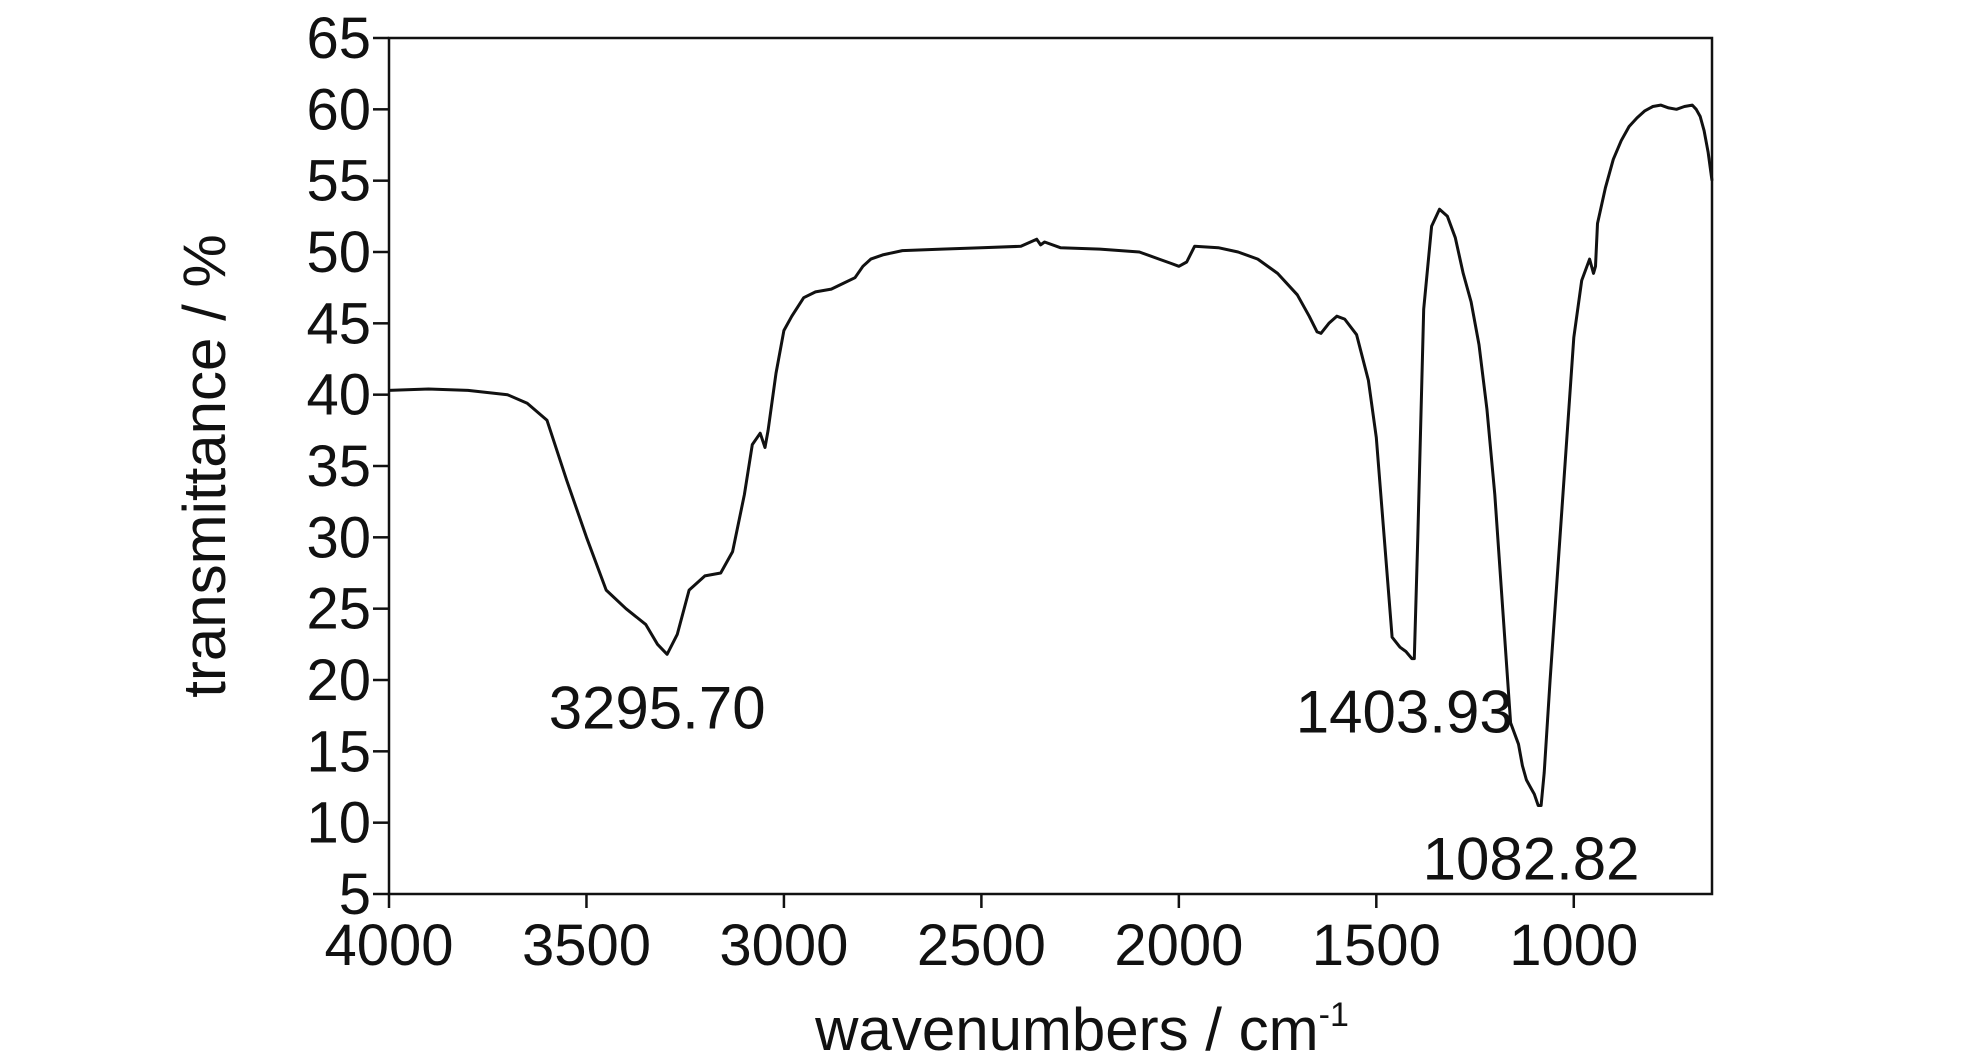 Image resolution: width=1984 pixels, height=1063 pixels. What do you see at coordinates (1531, 859) in the screenshot?
I see `peak-label: 1082.82` at bounding box center [1531, 859].